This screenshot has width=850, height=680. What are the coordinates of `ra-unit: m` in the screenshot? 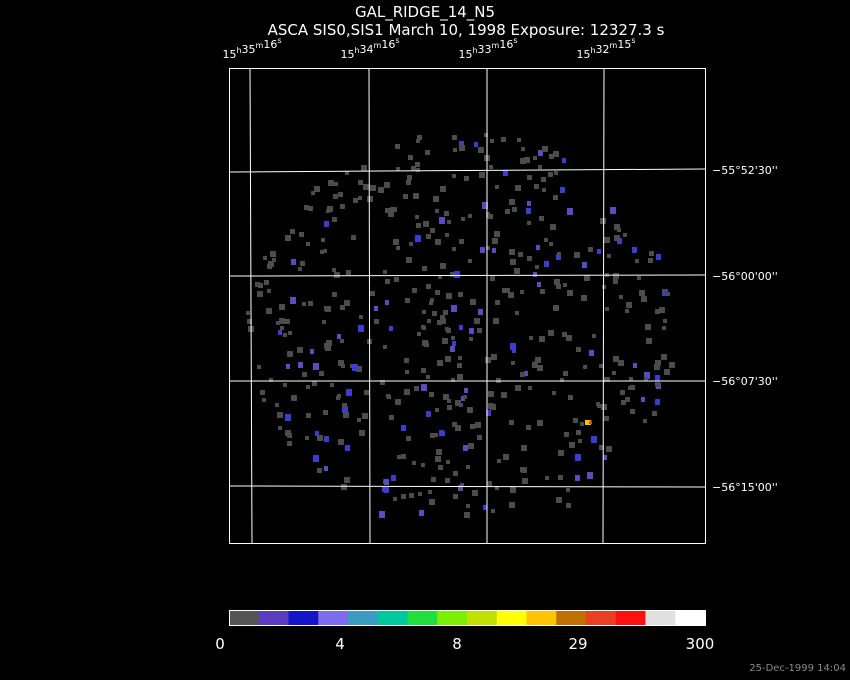 It's located at (378, 45).